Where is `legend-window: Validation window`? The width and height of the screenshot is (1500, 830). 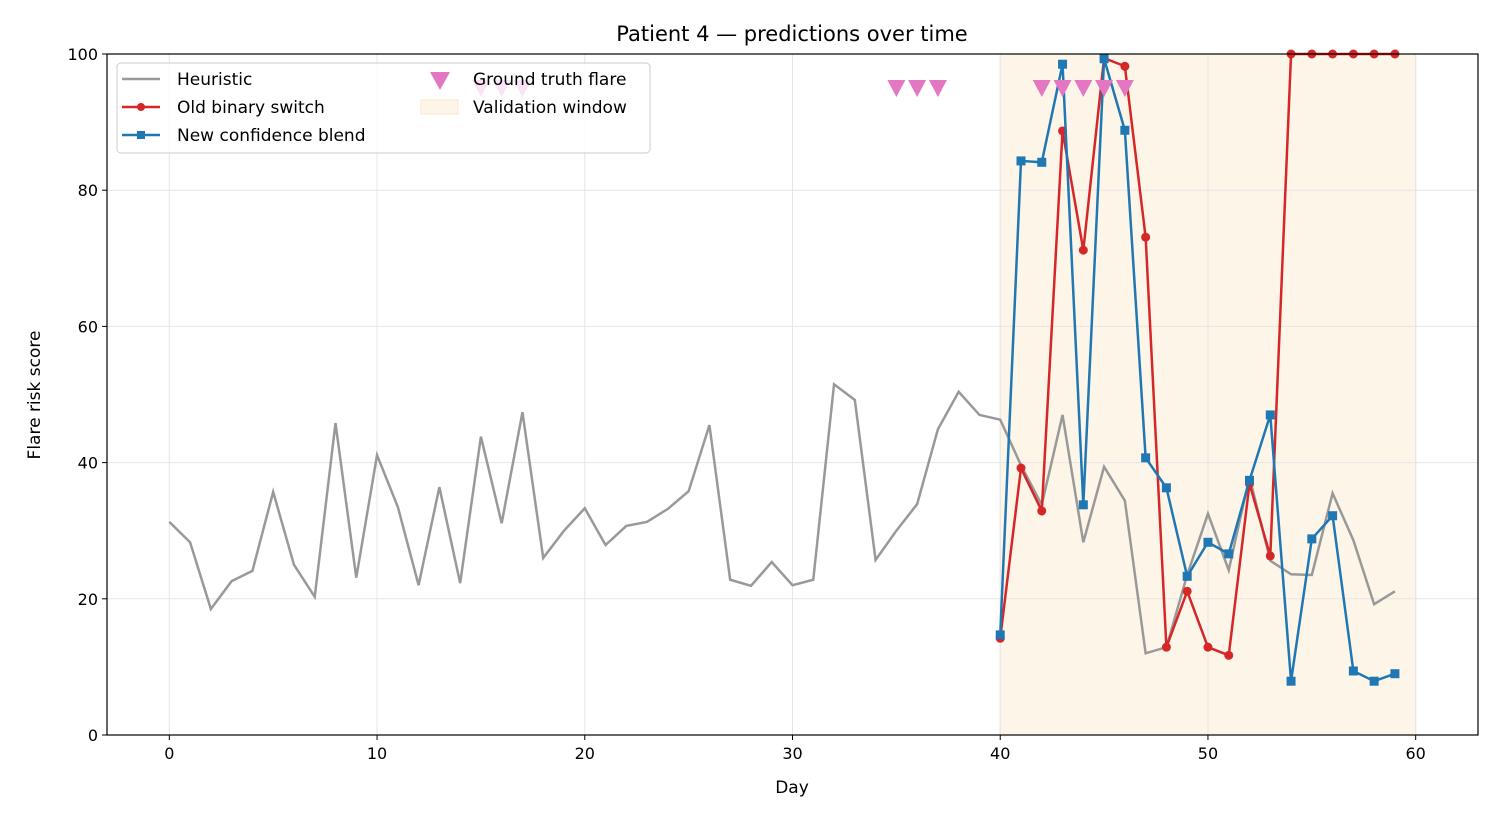 legend-window: Validation window is located at coordinates (550, 108).